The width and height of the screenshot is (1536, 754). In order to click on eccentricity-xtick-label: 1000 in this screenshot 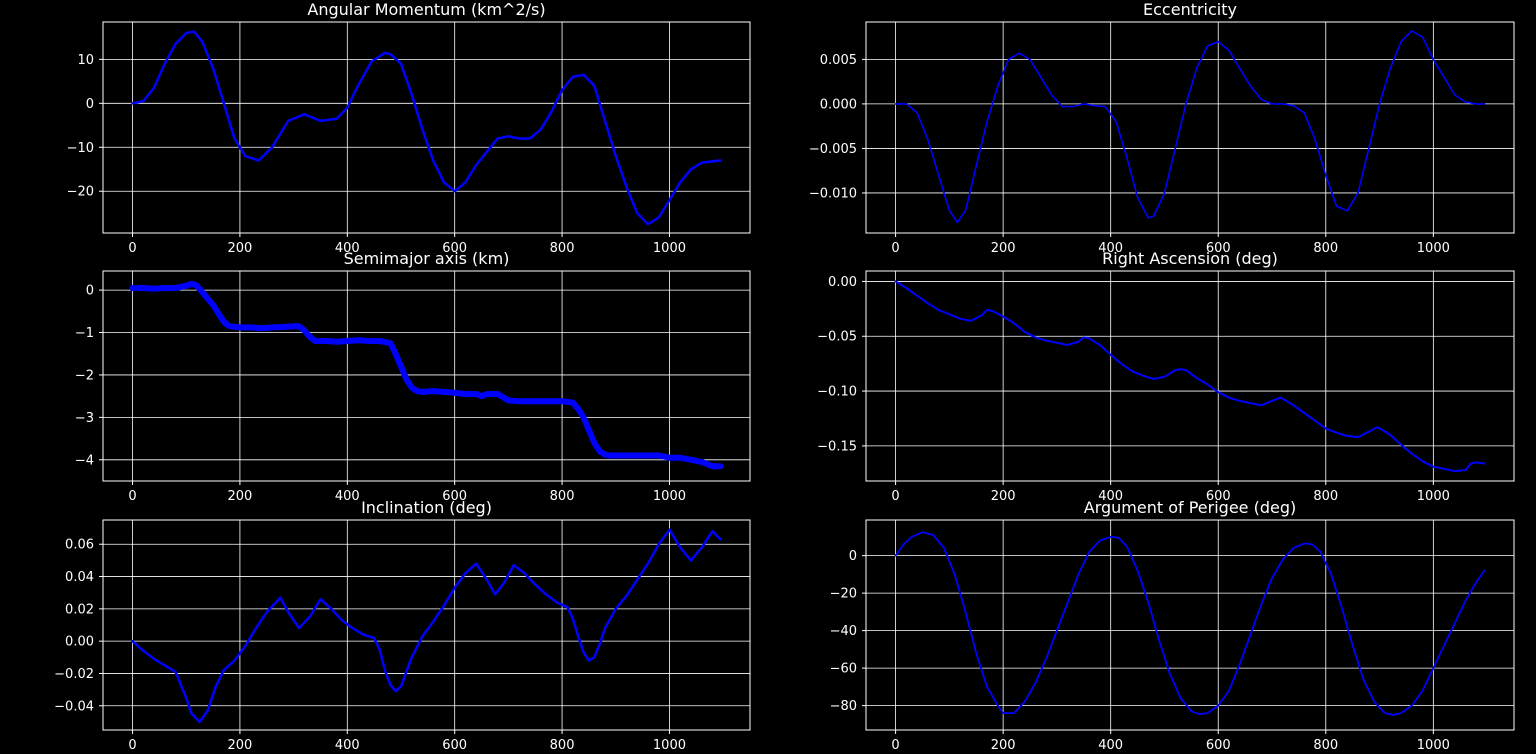, I will do `click(1433, 248)`.